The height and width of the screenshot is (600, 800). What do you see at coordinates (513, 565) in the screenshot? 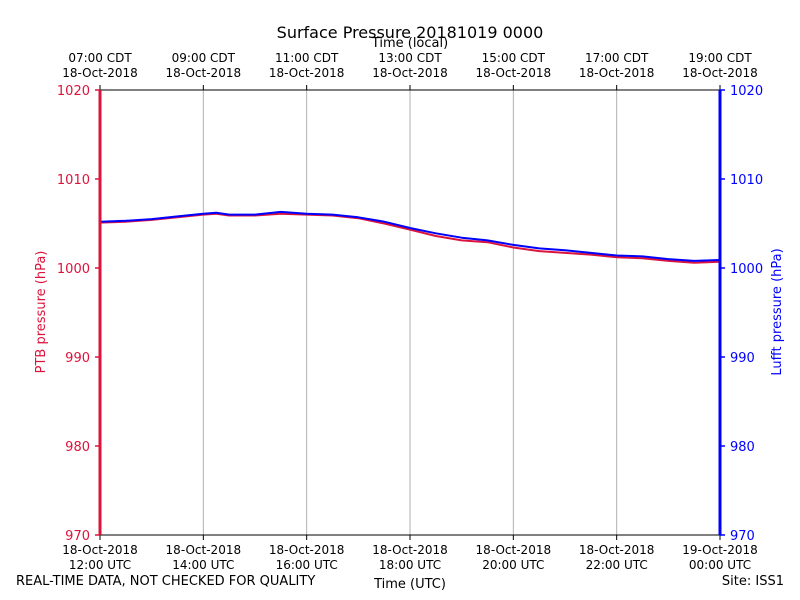
I see `x-tick-time-label: 20:00 UTC` at bounding box center [513, 565].